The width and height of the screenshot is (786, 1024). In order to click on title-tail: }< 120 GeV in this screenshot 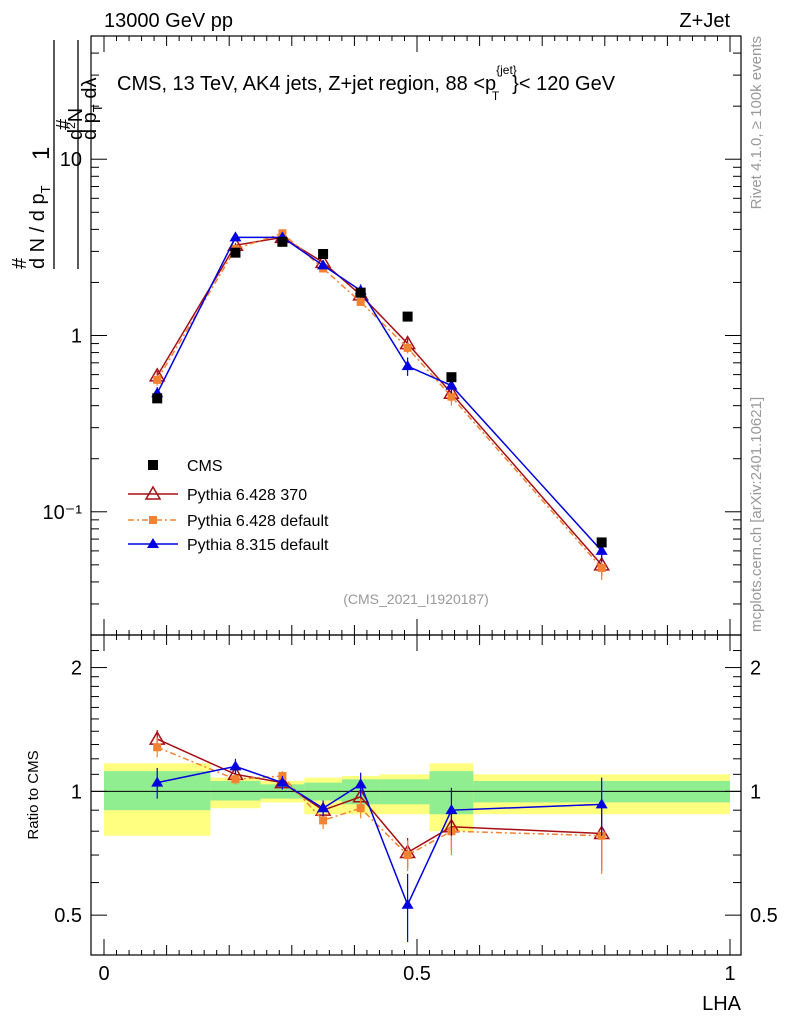, I will do `click(564, 84)`.